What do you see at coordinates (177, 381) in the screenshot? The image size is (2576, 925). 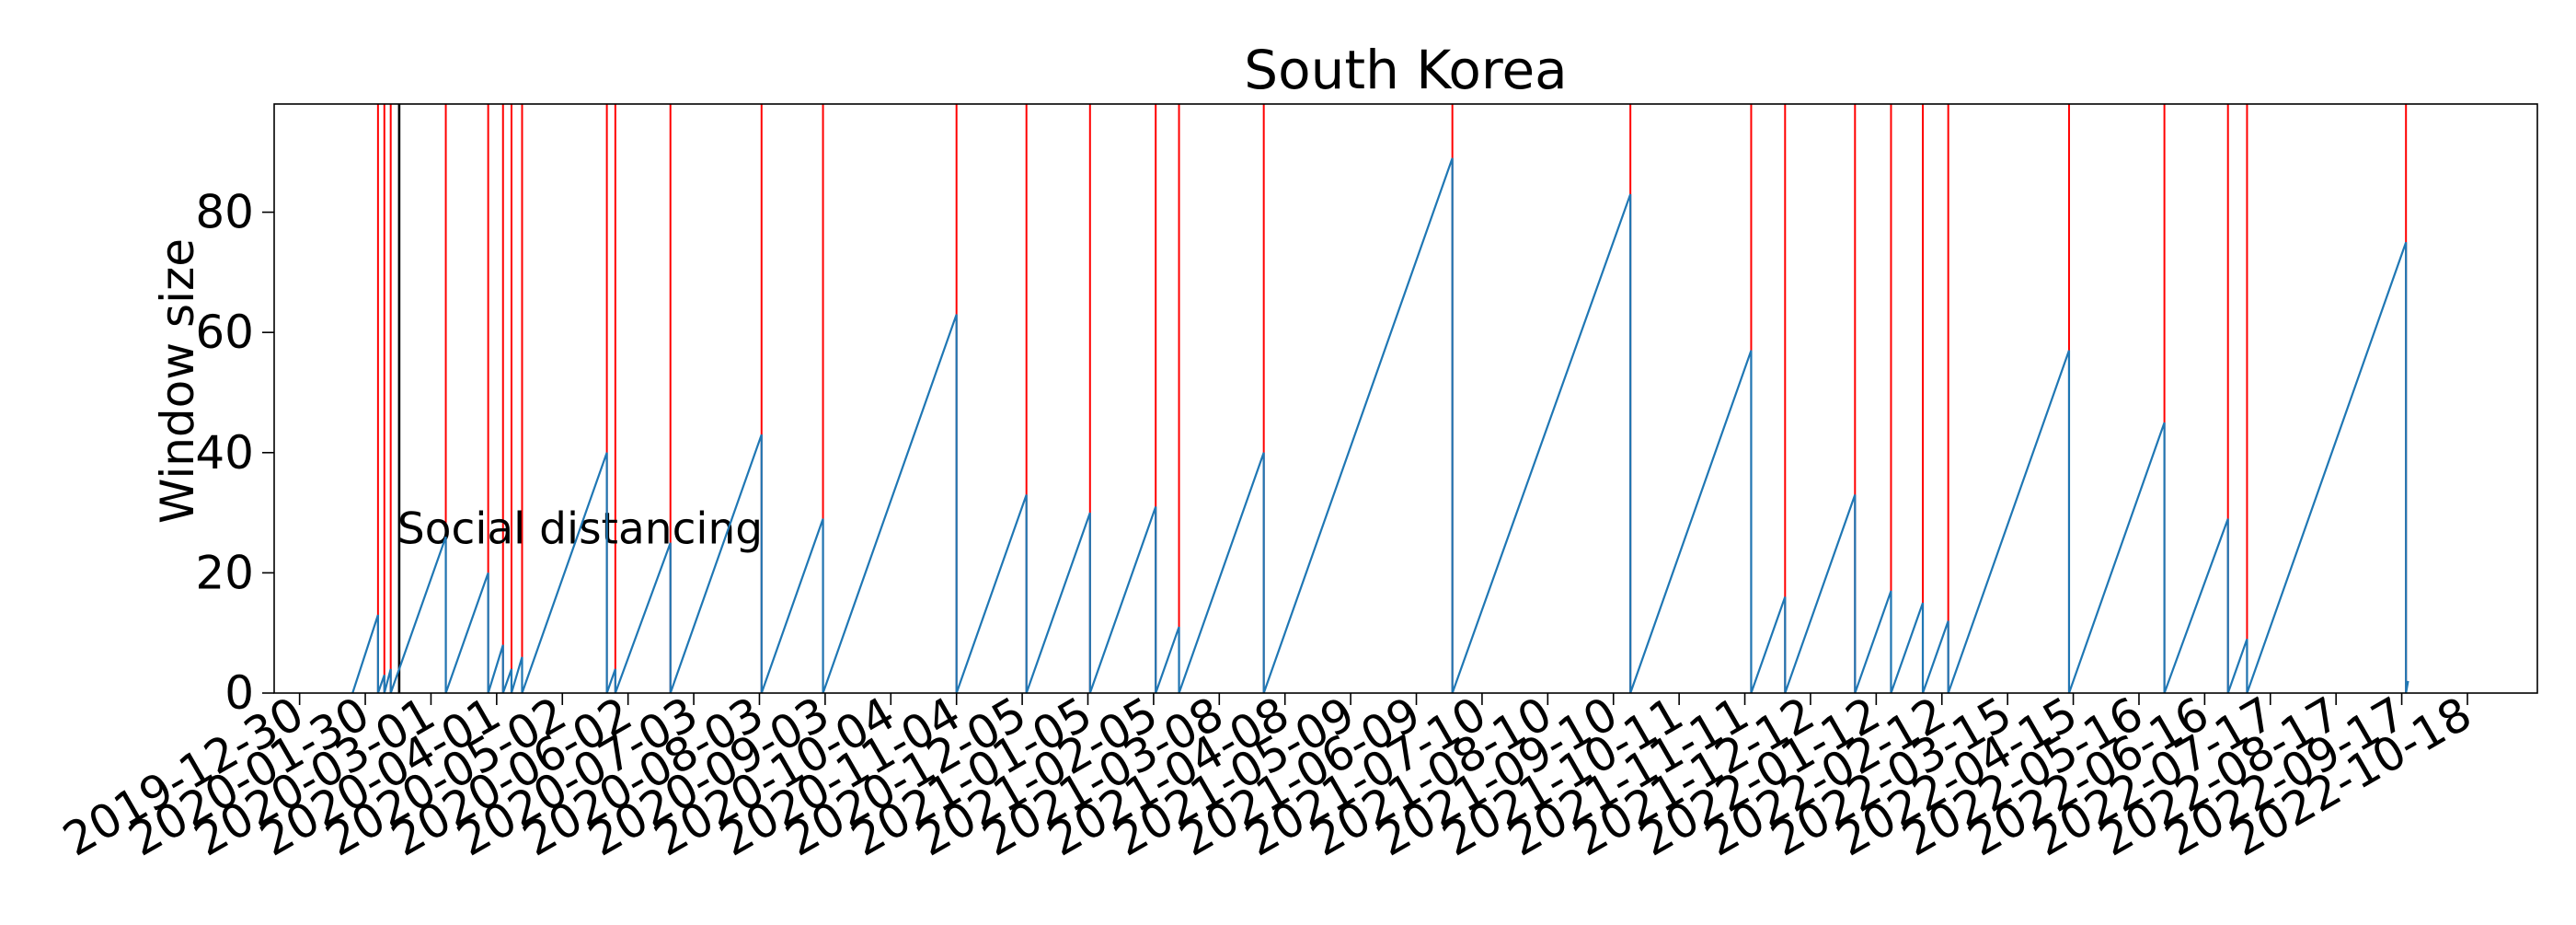 I see `y-axis-label: Window size` at bounding box center [177, 381].